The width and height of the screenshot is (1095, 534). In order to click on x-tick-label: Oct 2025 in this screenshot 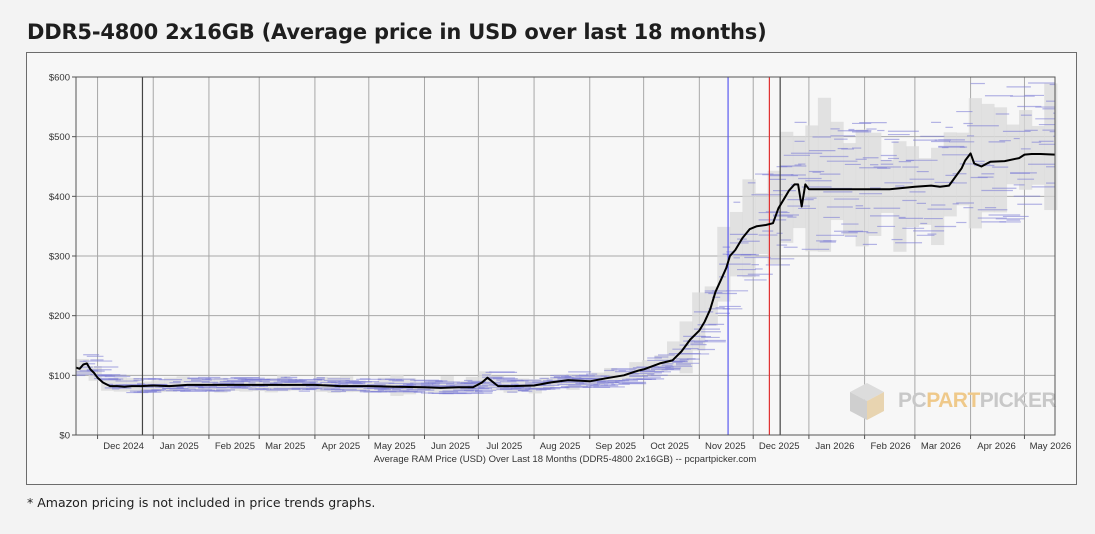, I will do `click(669, 446)`.